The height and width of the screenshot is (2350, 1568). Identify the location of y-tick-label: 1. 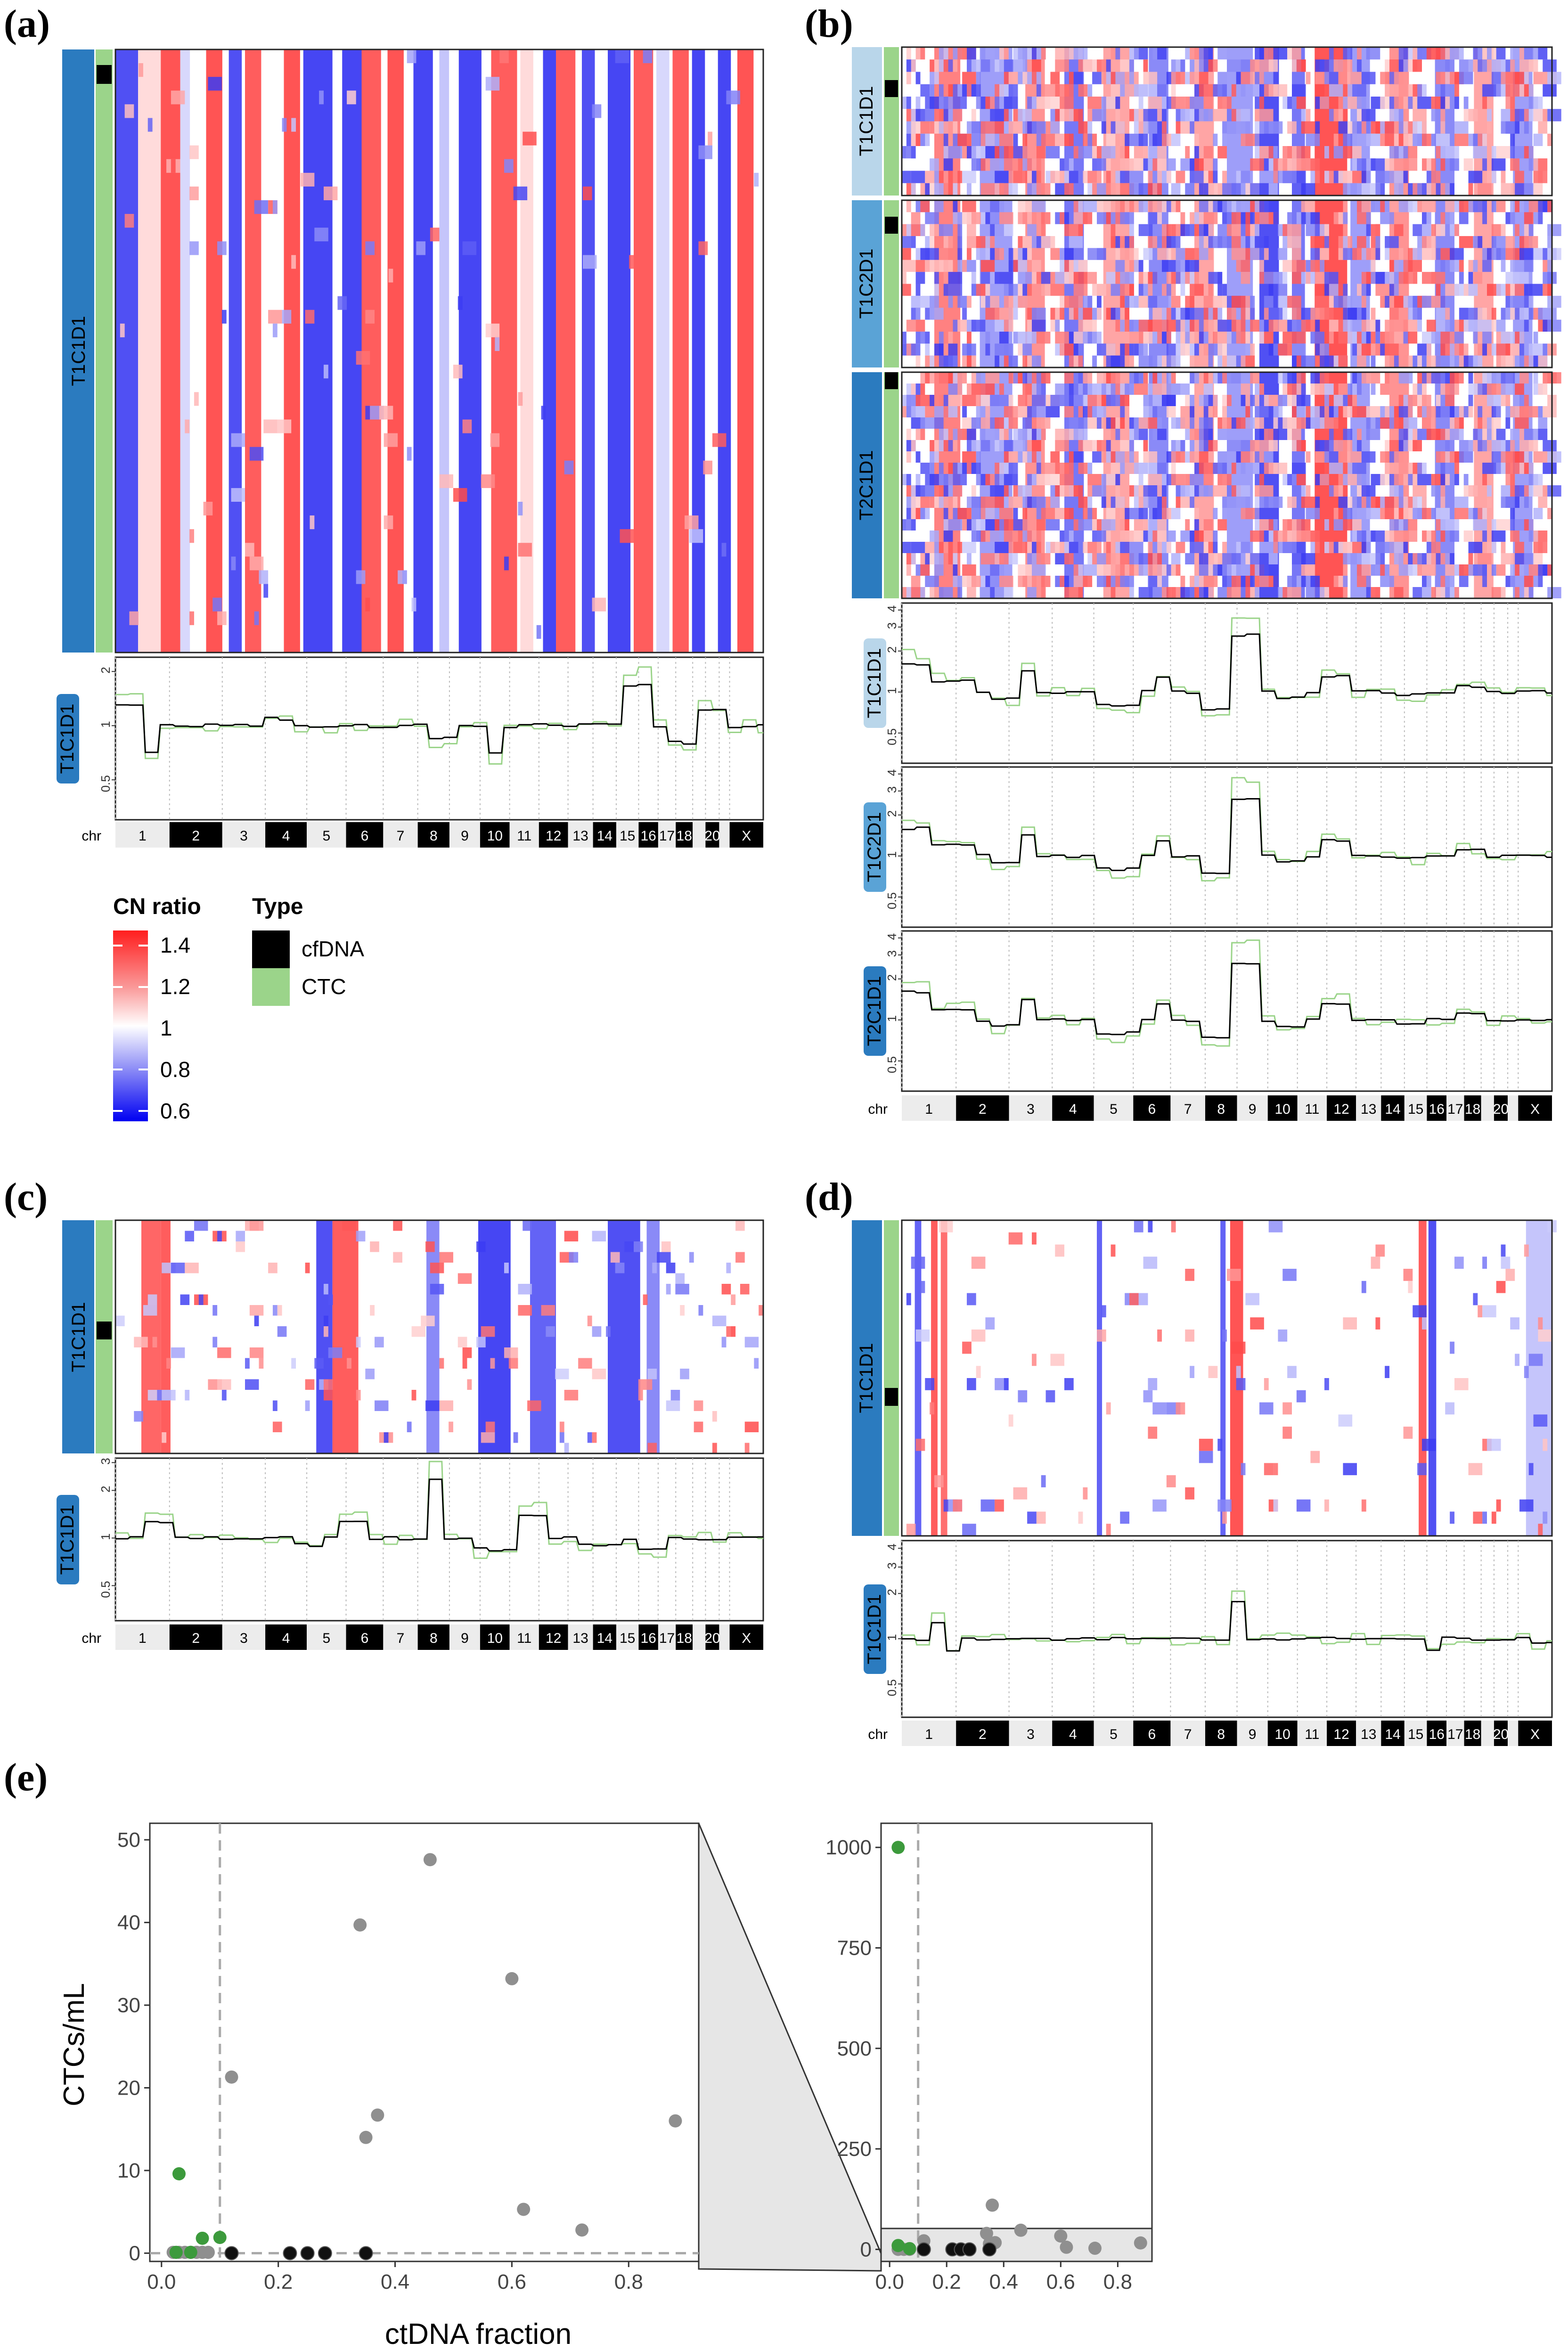
(892, 1018).